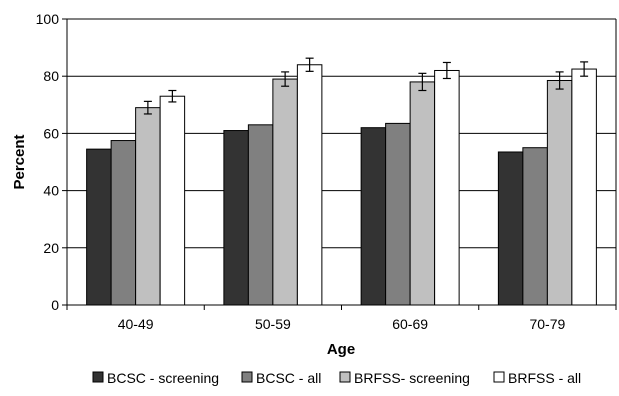 The width and height of the screenshot is (619, 396). Describe the element at coordinates (163, 378) in the screenshot. I see `legend-label: BCSC - screening` at that location.